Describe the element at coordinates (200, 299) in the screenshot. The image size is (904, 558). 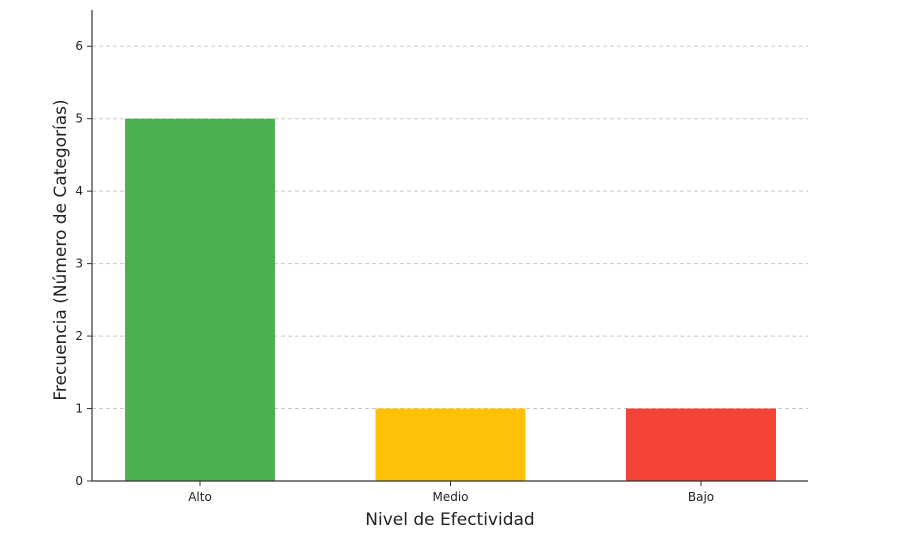
I see `bar-alto` at that location.